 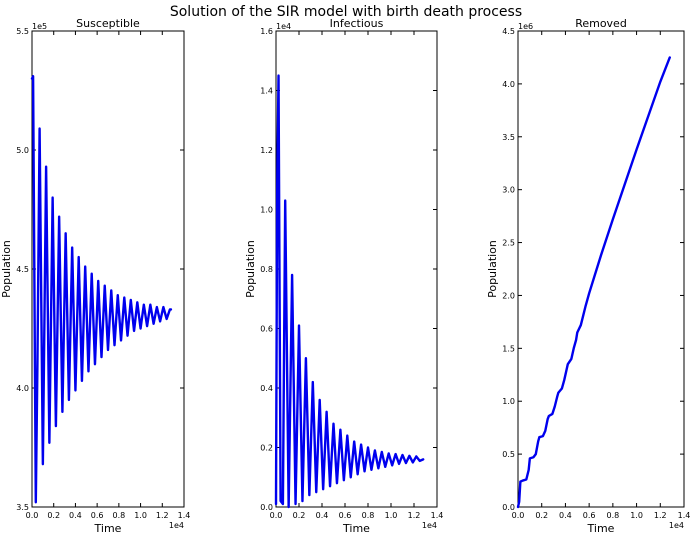 I want to click on y-tick-label: 0.6, so click(x=266, y=329).